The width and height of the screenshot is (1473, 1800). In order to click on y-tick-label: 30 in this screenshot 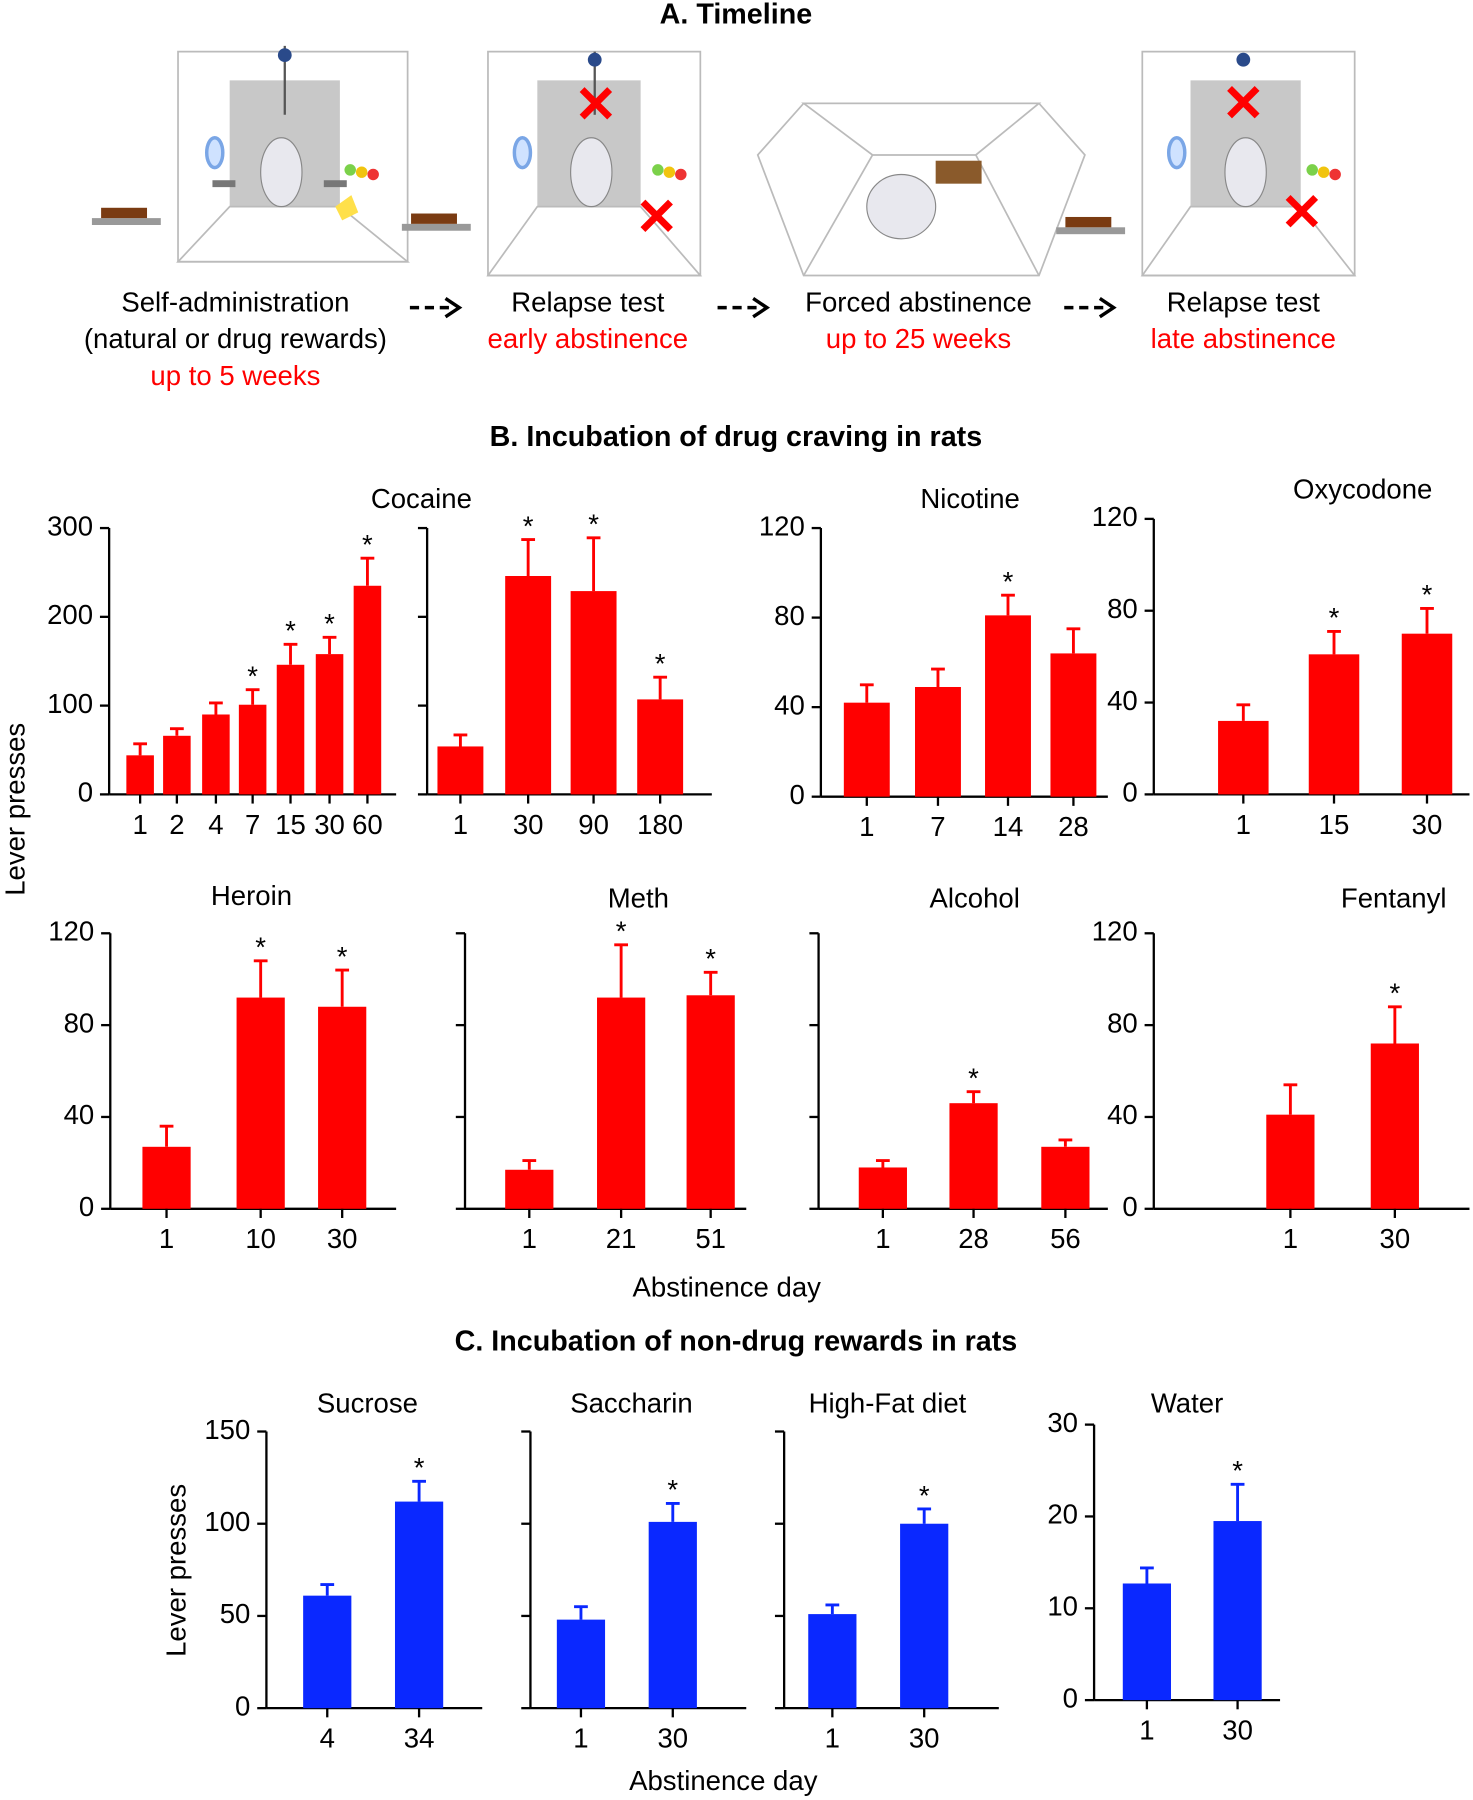, I will do `click(1062, 1422)`.